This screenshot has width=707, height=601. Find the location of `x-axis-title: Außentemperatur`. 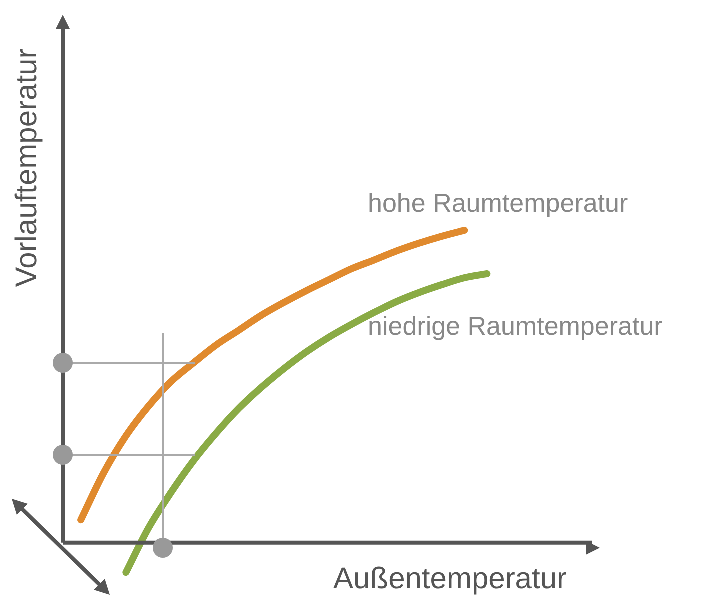

x-axis-title: Außentemperatur is located at coordinates (451, 579).